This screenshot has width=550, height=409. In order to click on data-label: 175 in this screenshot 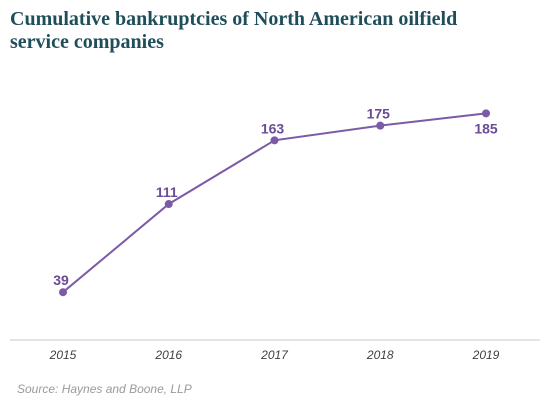, I will do `click(379, 114)`.